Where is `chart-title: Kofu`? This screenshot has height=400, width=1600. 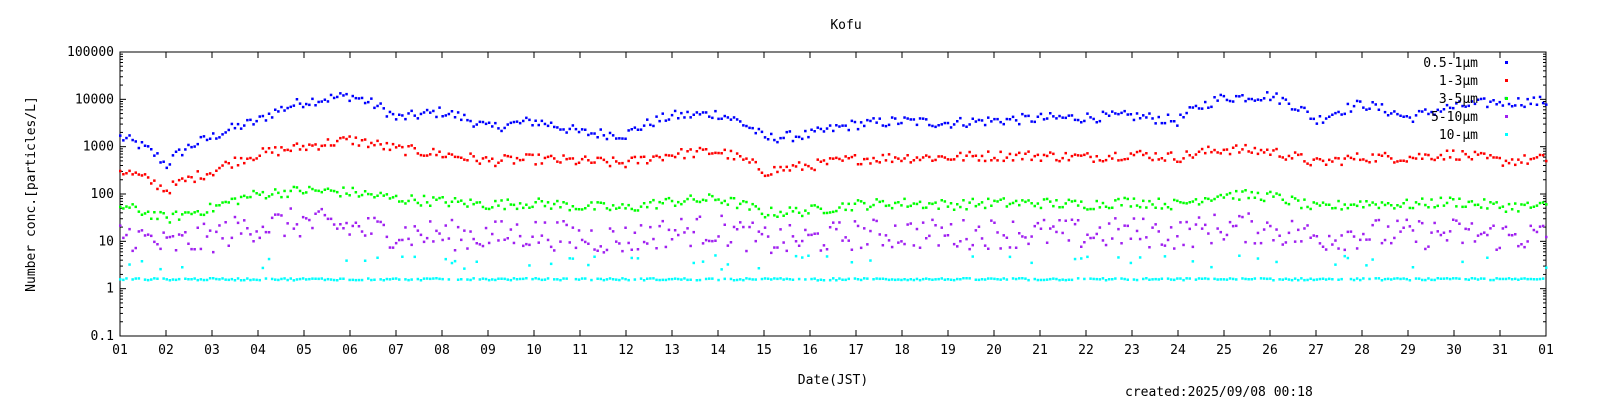
chart-title: Kofu is located at coordinates (845, 25).